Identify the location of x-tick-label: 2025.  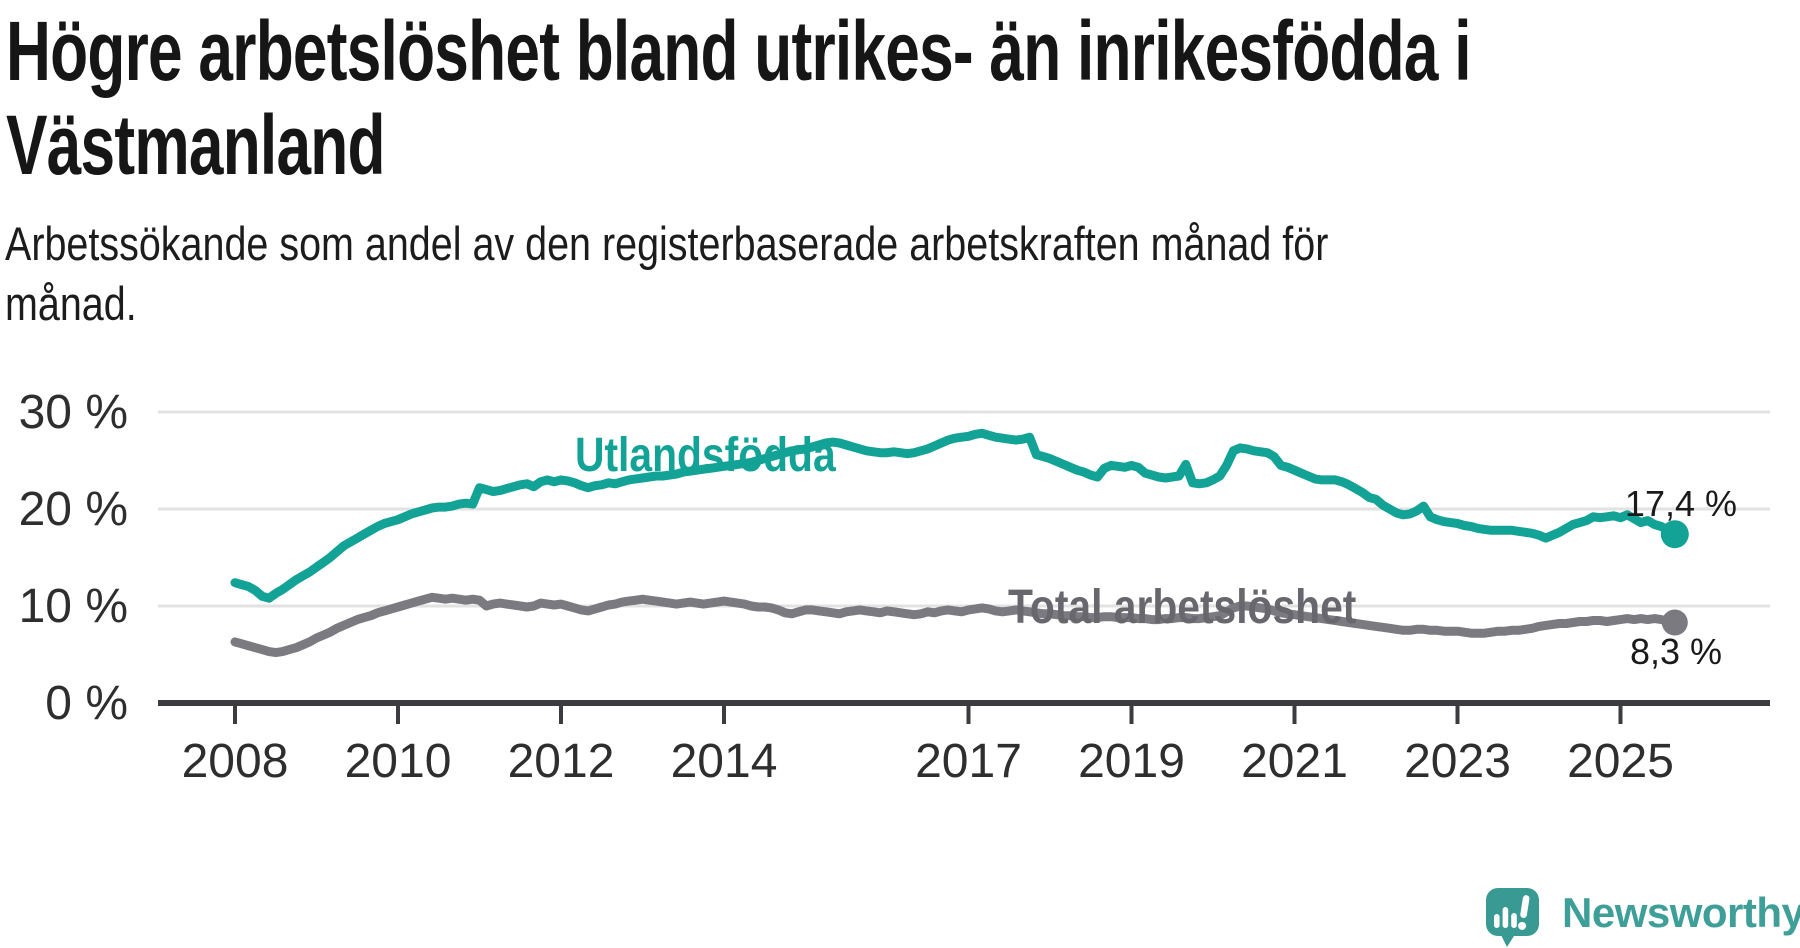
(1620, 761).